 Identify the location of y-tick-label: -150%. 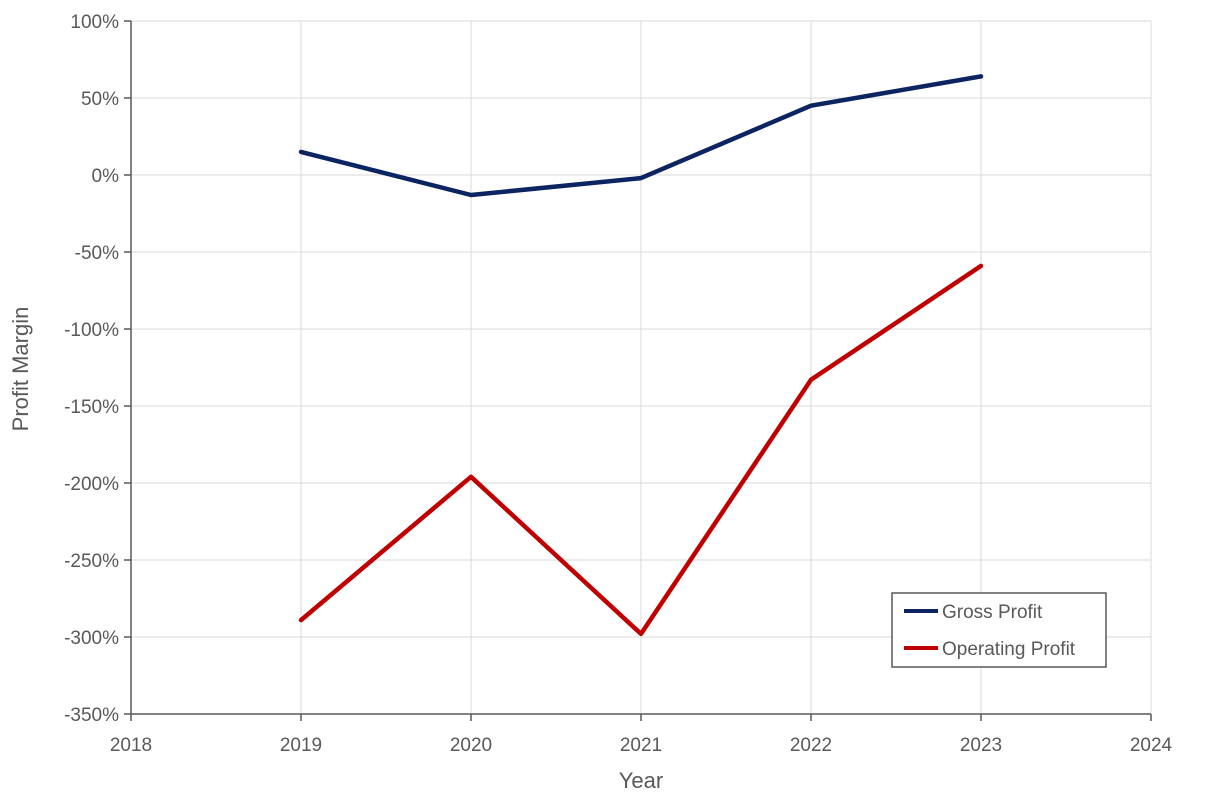
(91, 407).